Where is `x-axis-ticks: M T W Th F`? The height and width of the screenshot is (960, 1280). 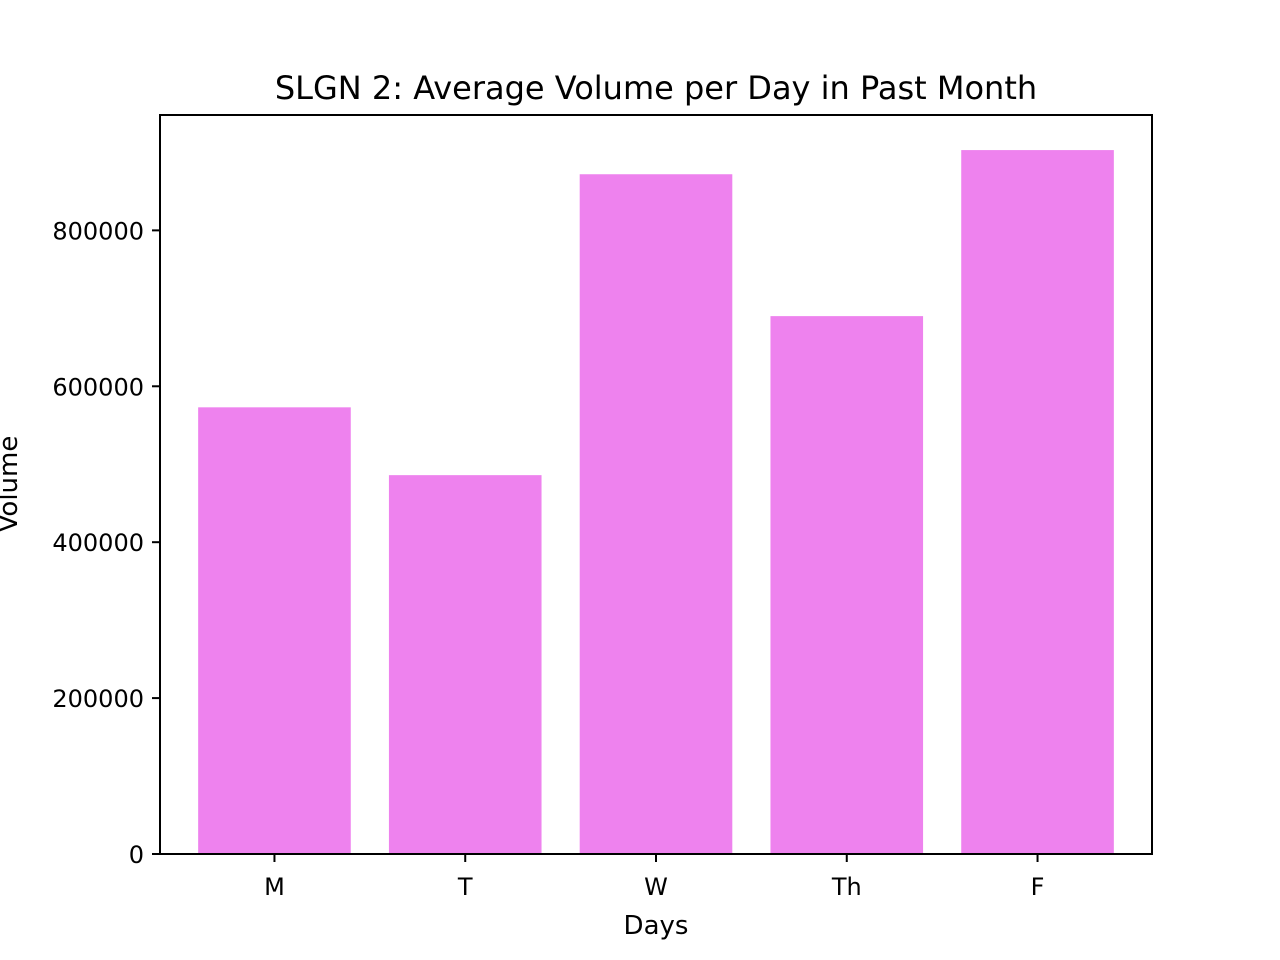
x-axis-ticks: M T W Th F is located at coordinates (654, 877).